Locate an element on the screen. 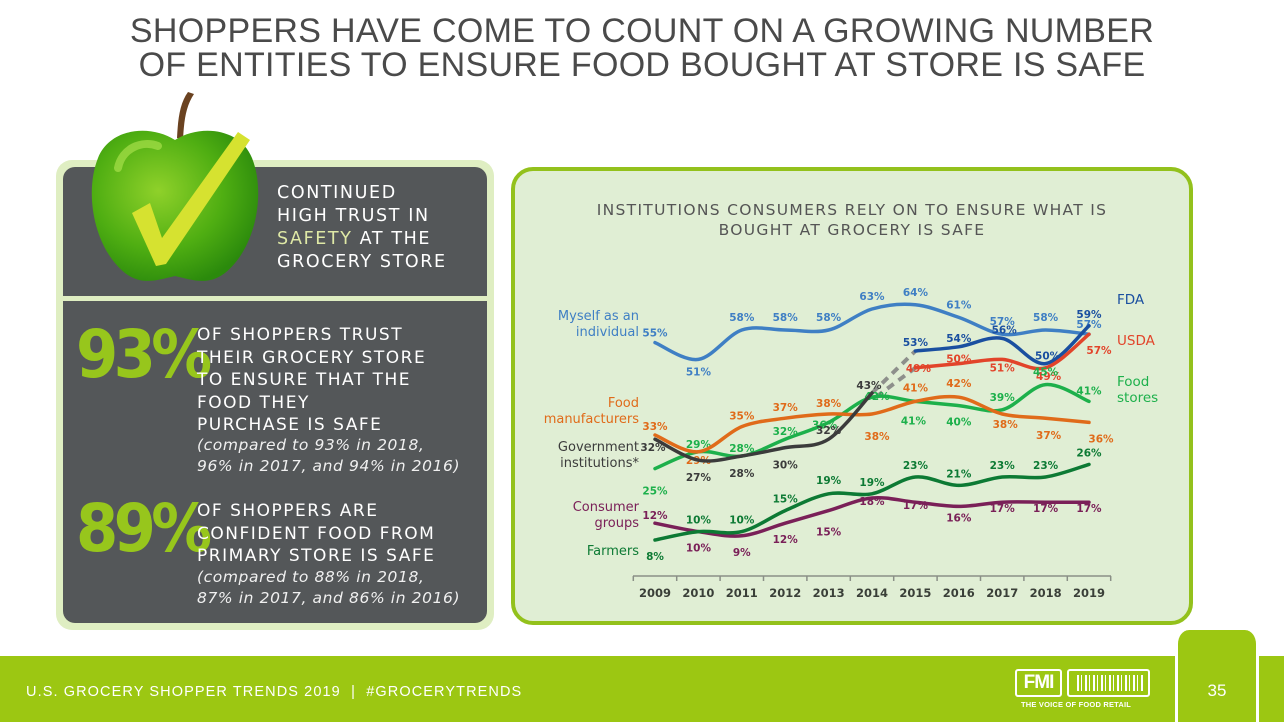 Image resolution: width=1284 pixels, height=722 pixels. x-tick-label: 2018 is located at coordinates (1046, 593).